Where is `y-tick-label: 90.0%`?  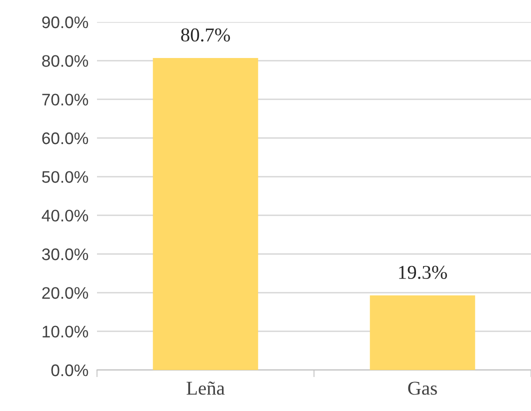 y-tick-label: 90.0% is located at coordinates (65, 22).